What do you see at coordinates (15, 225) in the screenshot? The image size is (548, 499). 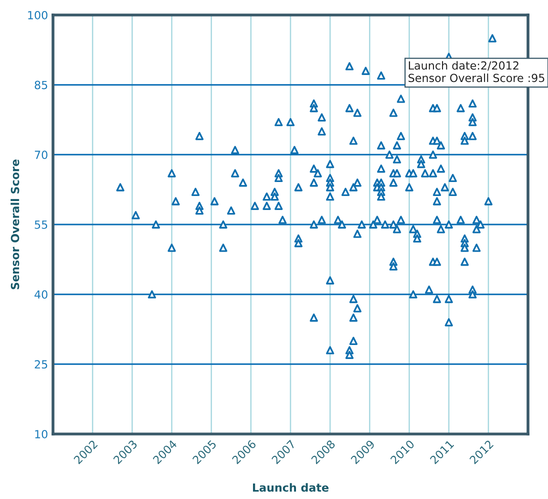 I see `y-axis-title: Sensor Overall Score` at bounding box center [15, 225].